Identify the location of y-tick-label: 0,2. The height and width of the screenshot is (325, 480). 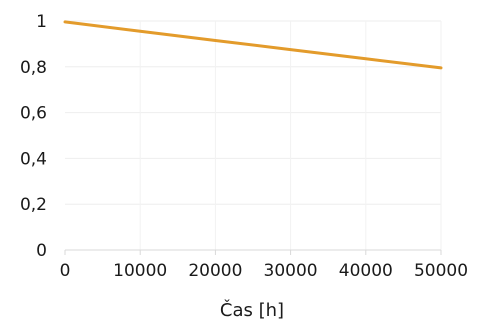
(33, 205).